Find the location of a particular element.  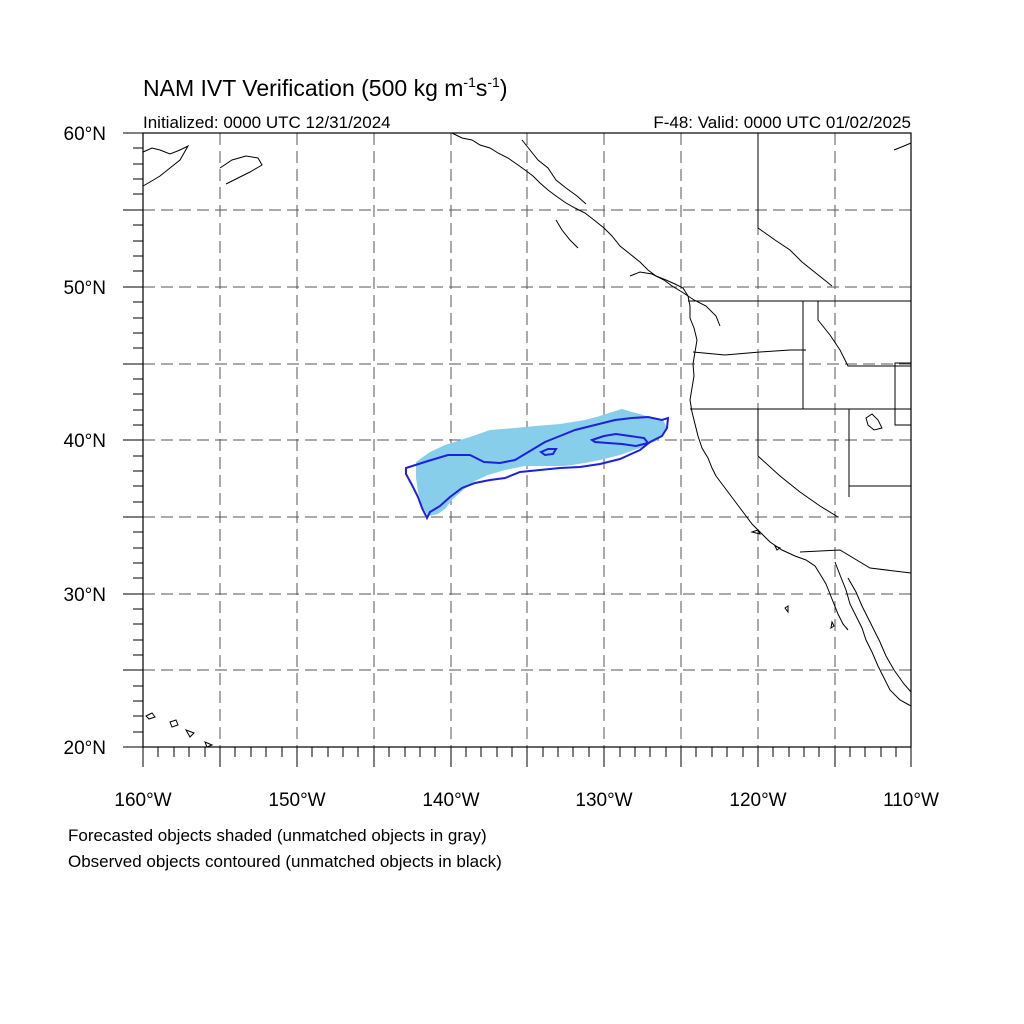

lat-label-60n: 60°N is located at coordinates (85, 134).